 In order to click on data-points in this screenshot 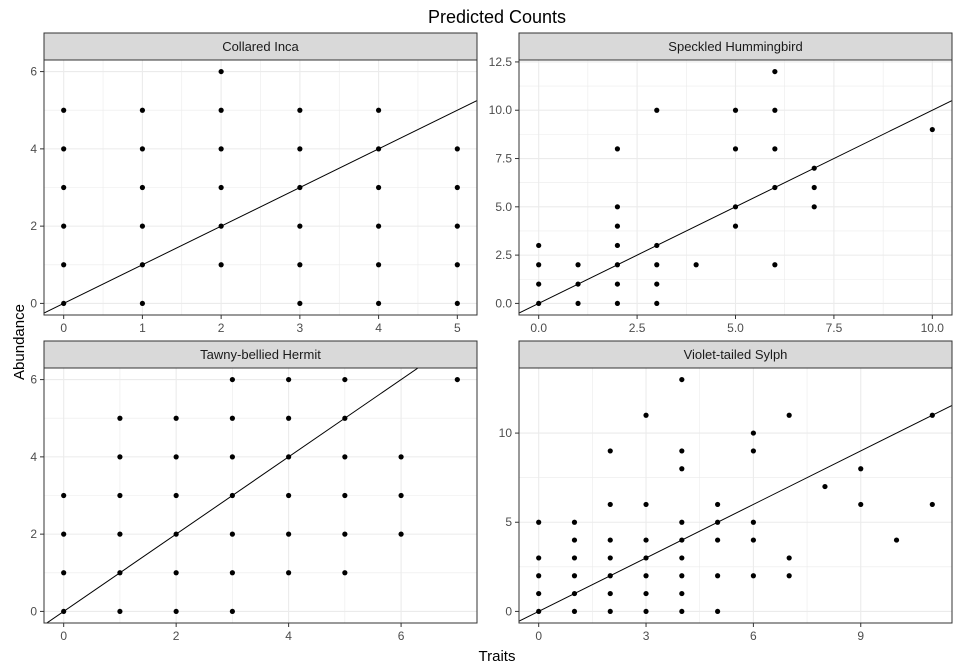, I will do `click(735, 187)`.